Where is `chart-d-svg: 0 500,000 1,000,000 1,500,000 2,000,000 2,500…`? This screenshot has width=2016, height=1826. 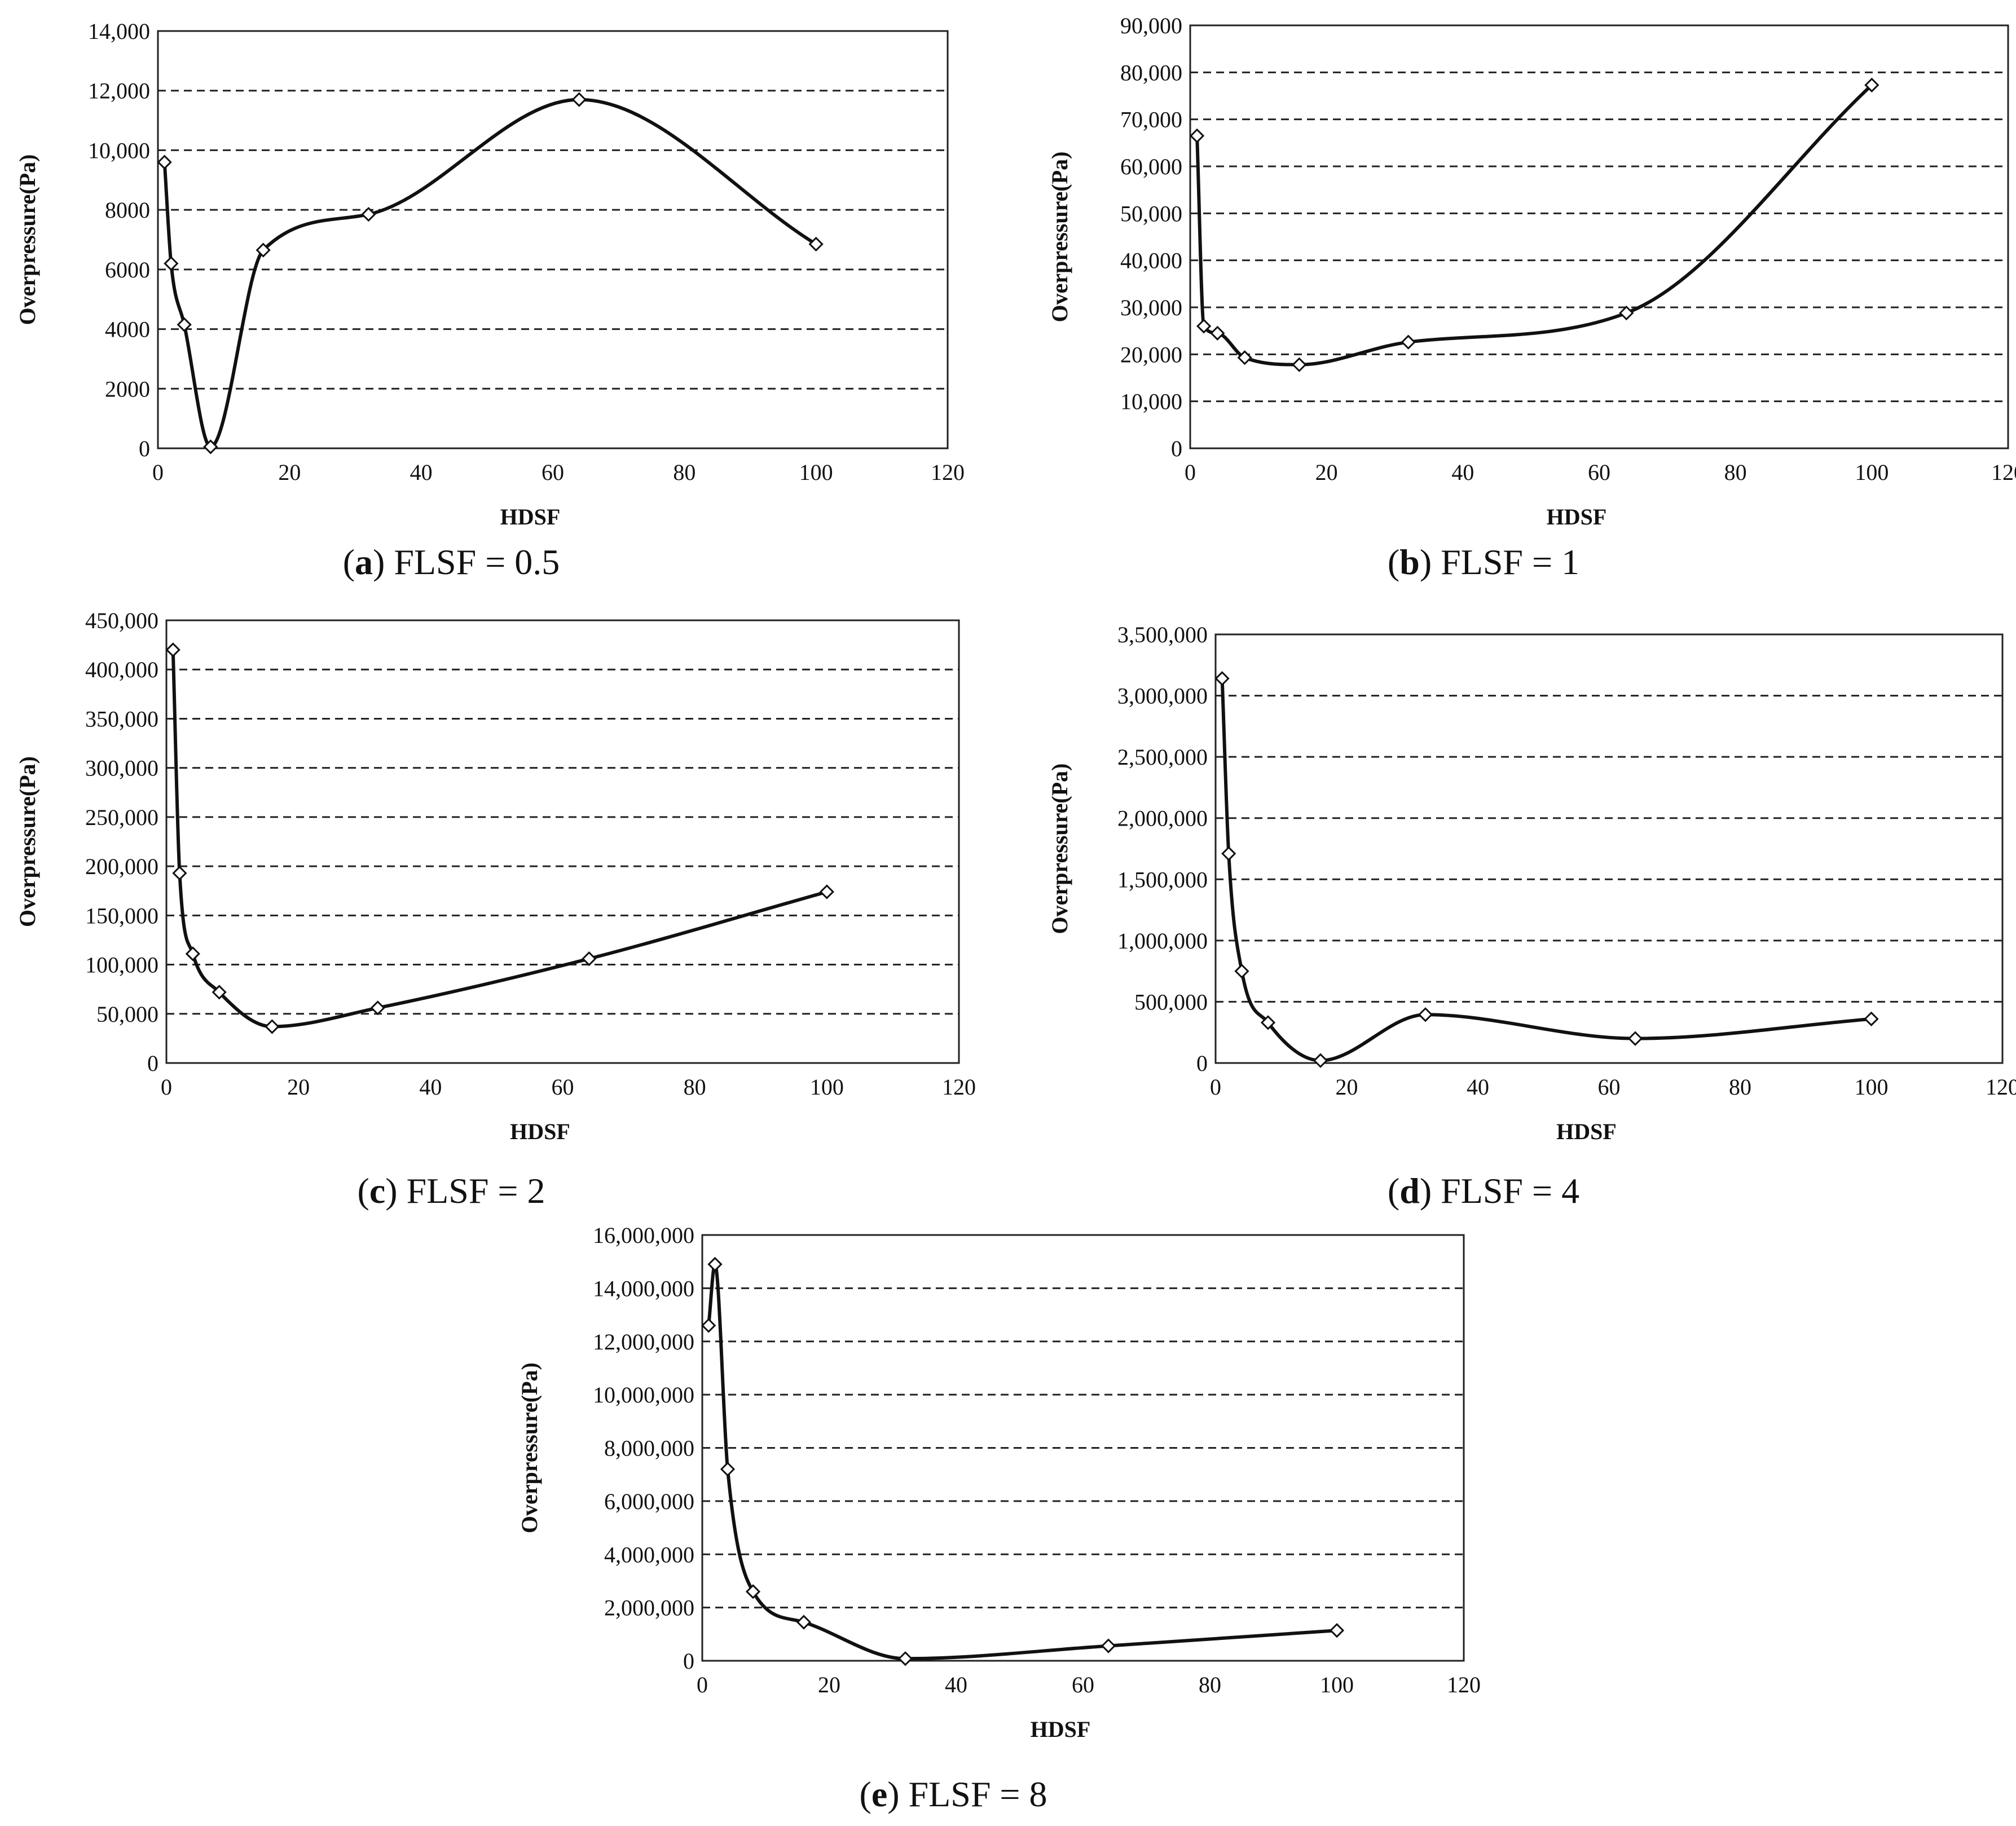 chart-d-svg: 0 500,000 1,000,000 1,500,000 2,000,000 2,500… is located at coordinates (1531, 883).